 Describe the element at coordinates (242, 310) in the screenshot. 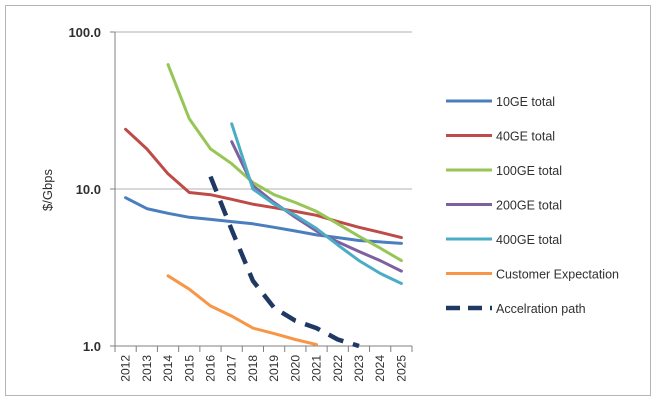

I see `series-line-customer-expectation` at that location.